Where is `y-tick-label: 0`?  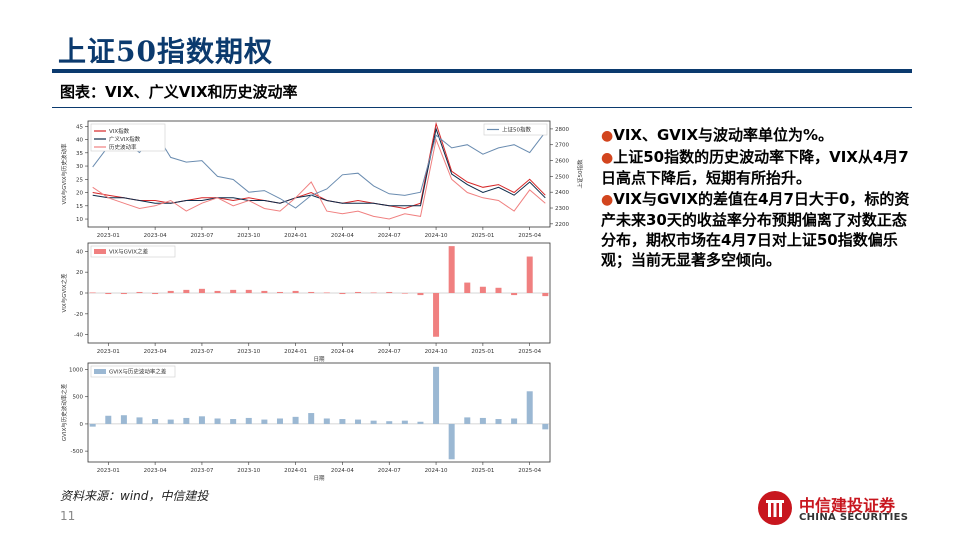
y-tick-label: 0 is located at coordinates (82, 425).